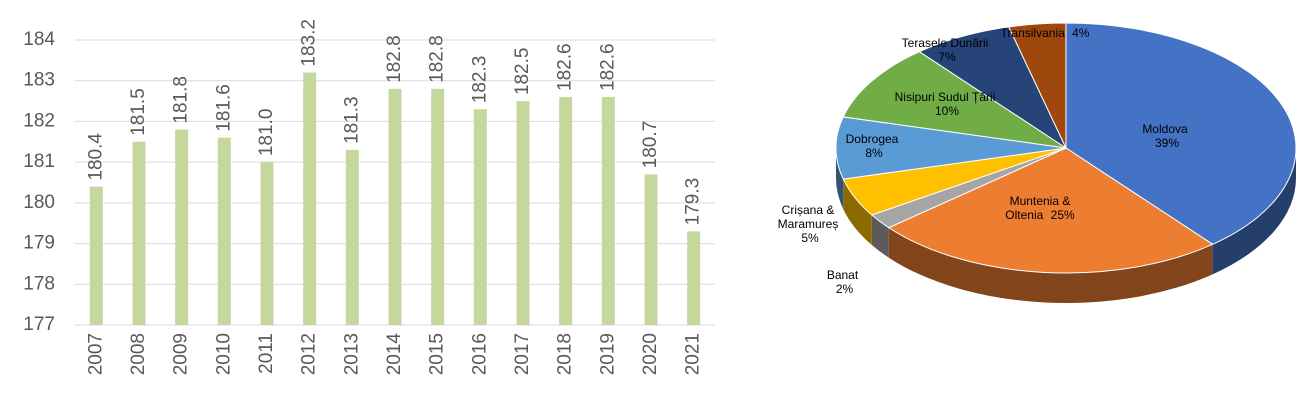 This screenshot has height=410, width=1300. I want to click on x-tick-label: 2008, so click(138, 354).